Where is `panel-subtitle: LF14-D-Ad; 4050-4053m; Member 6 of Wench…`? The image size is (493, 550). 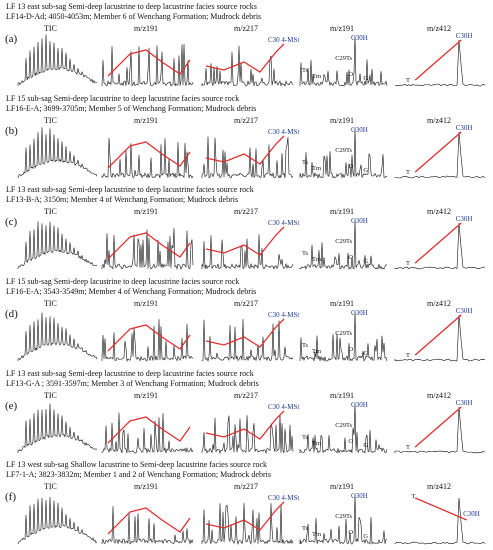
panel-subtitle: LF14-D-Ad; 4050-4053m; Member 6 of Wench… is located at coordinates (134, 16).